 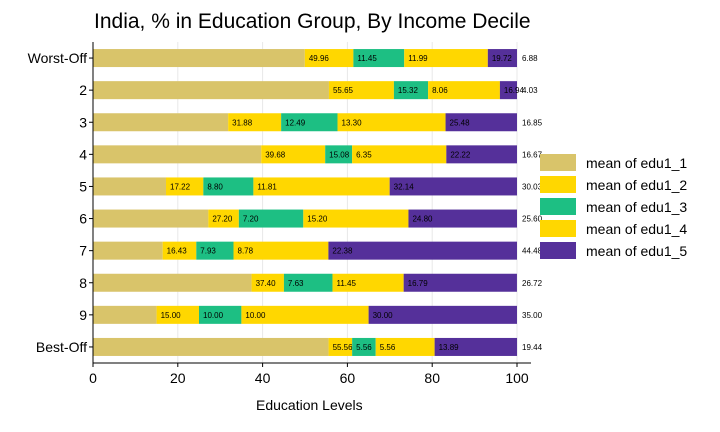 I want to click on end-label: 25.60, so click(x=532, y=219).